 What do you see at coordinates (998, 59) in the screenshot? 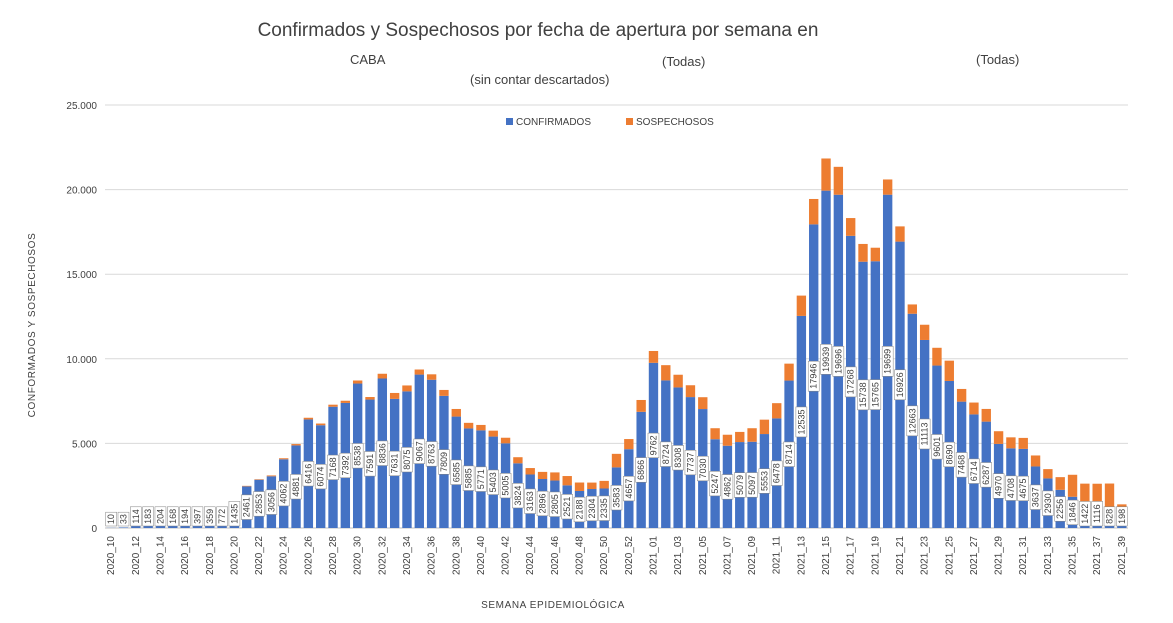
I see `subtitle-filter-2: (Todas)` at bounding box center [998, 59].